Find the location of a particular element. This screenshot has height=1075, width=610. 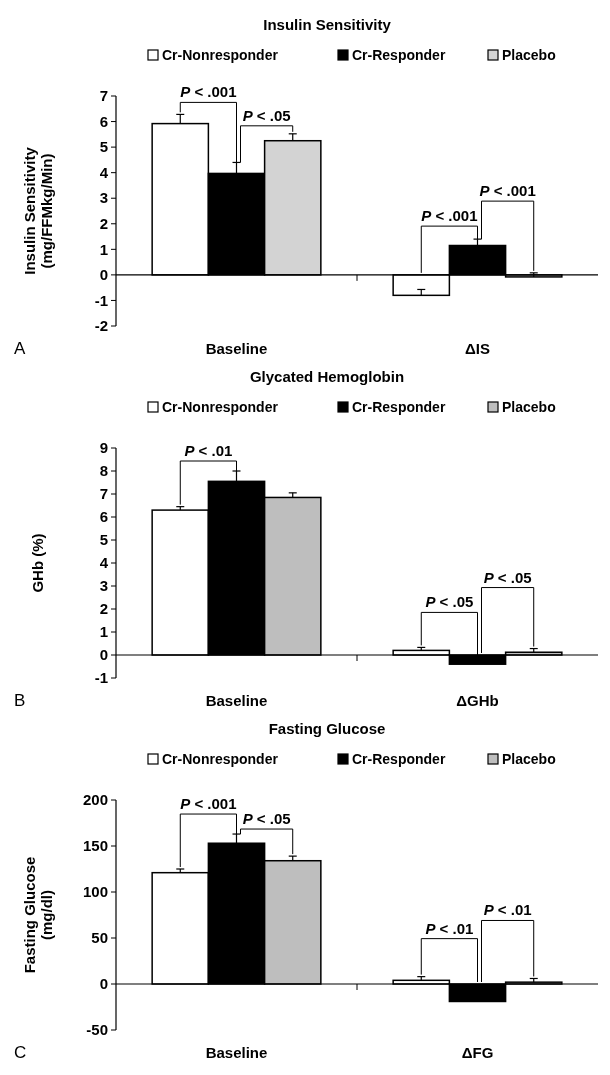

text: B is located at coordinates (20, 700).